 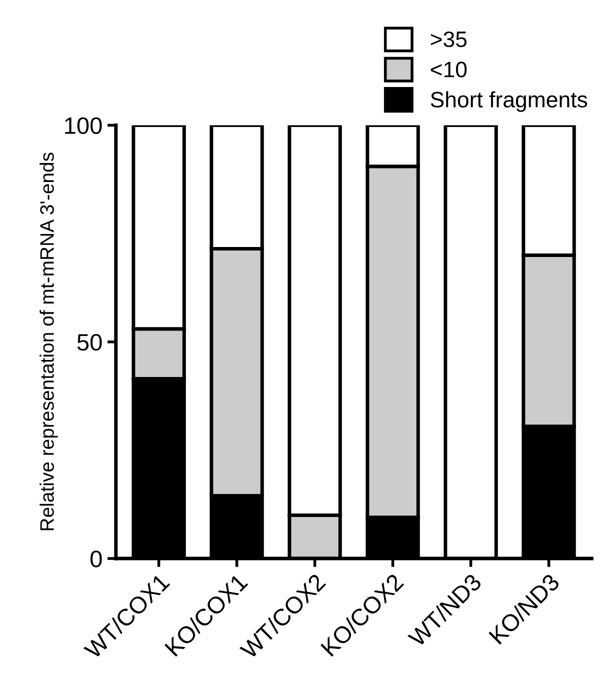 I want to click on legend-label: <10, so click(x=448, y=70).